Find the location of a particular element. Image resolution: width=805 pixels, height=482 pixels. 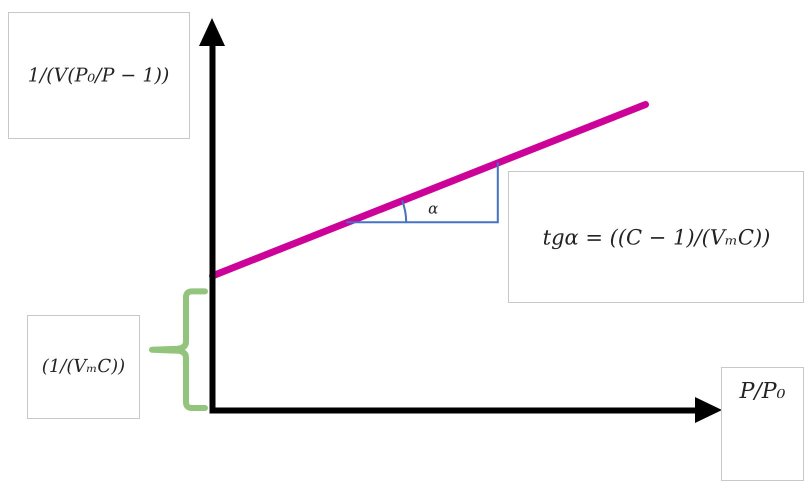

annotation: (1/(VₘC)) is located at coordinates (84, 366).